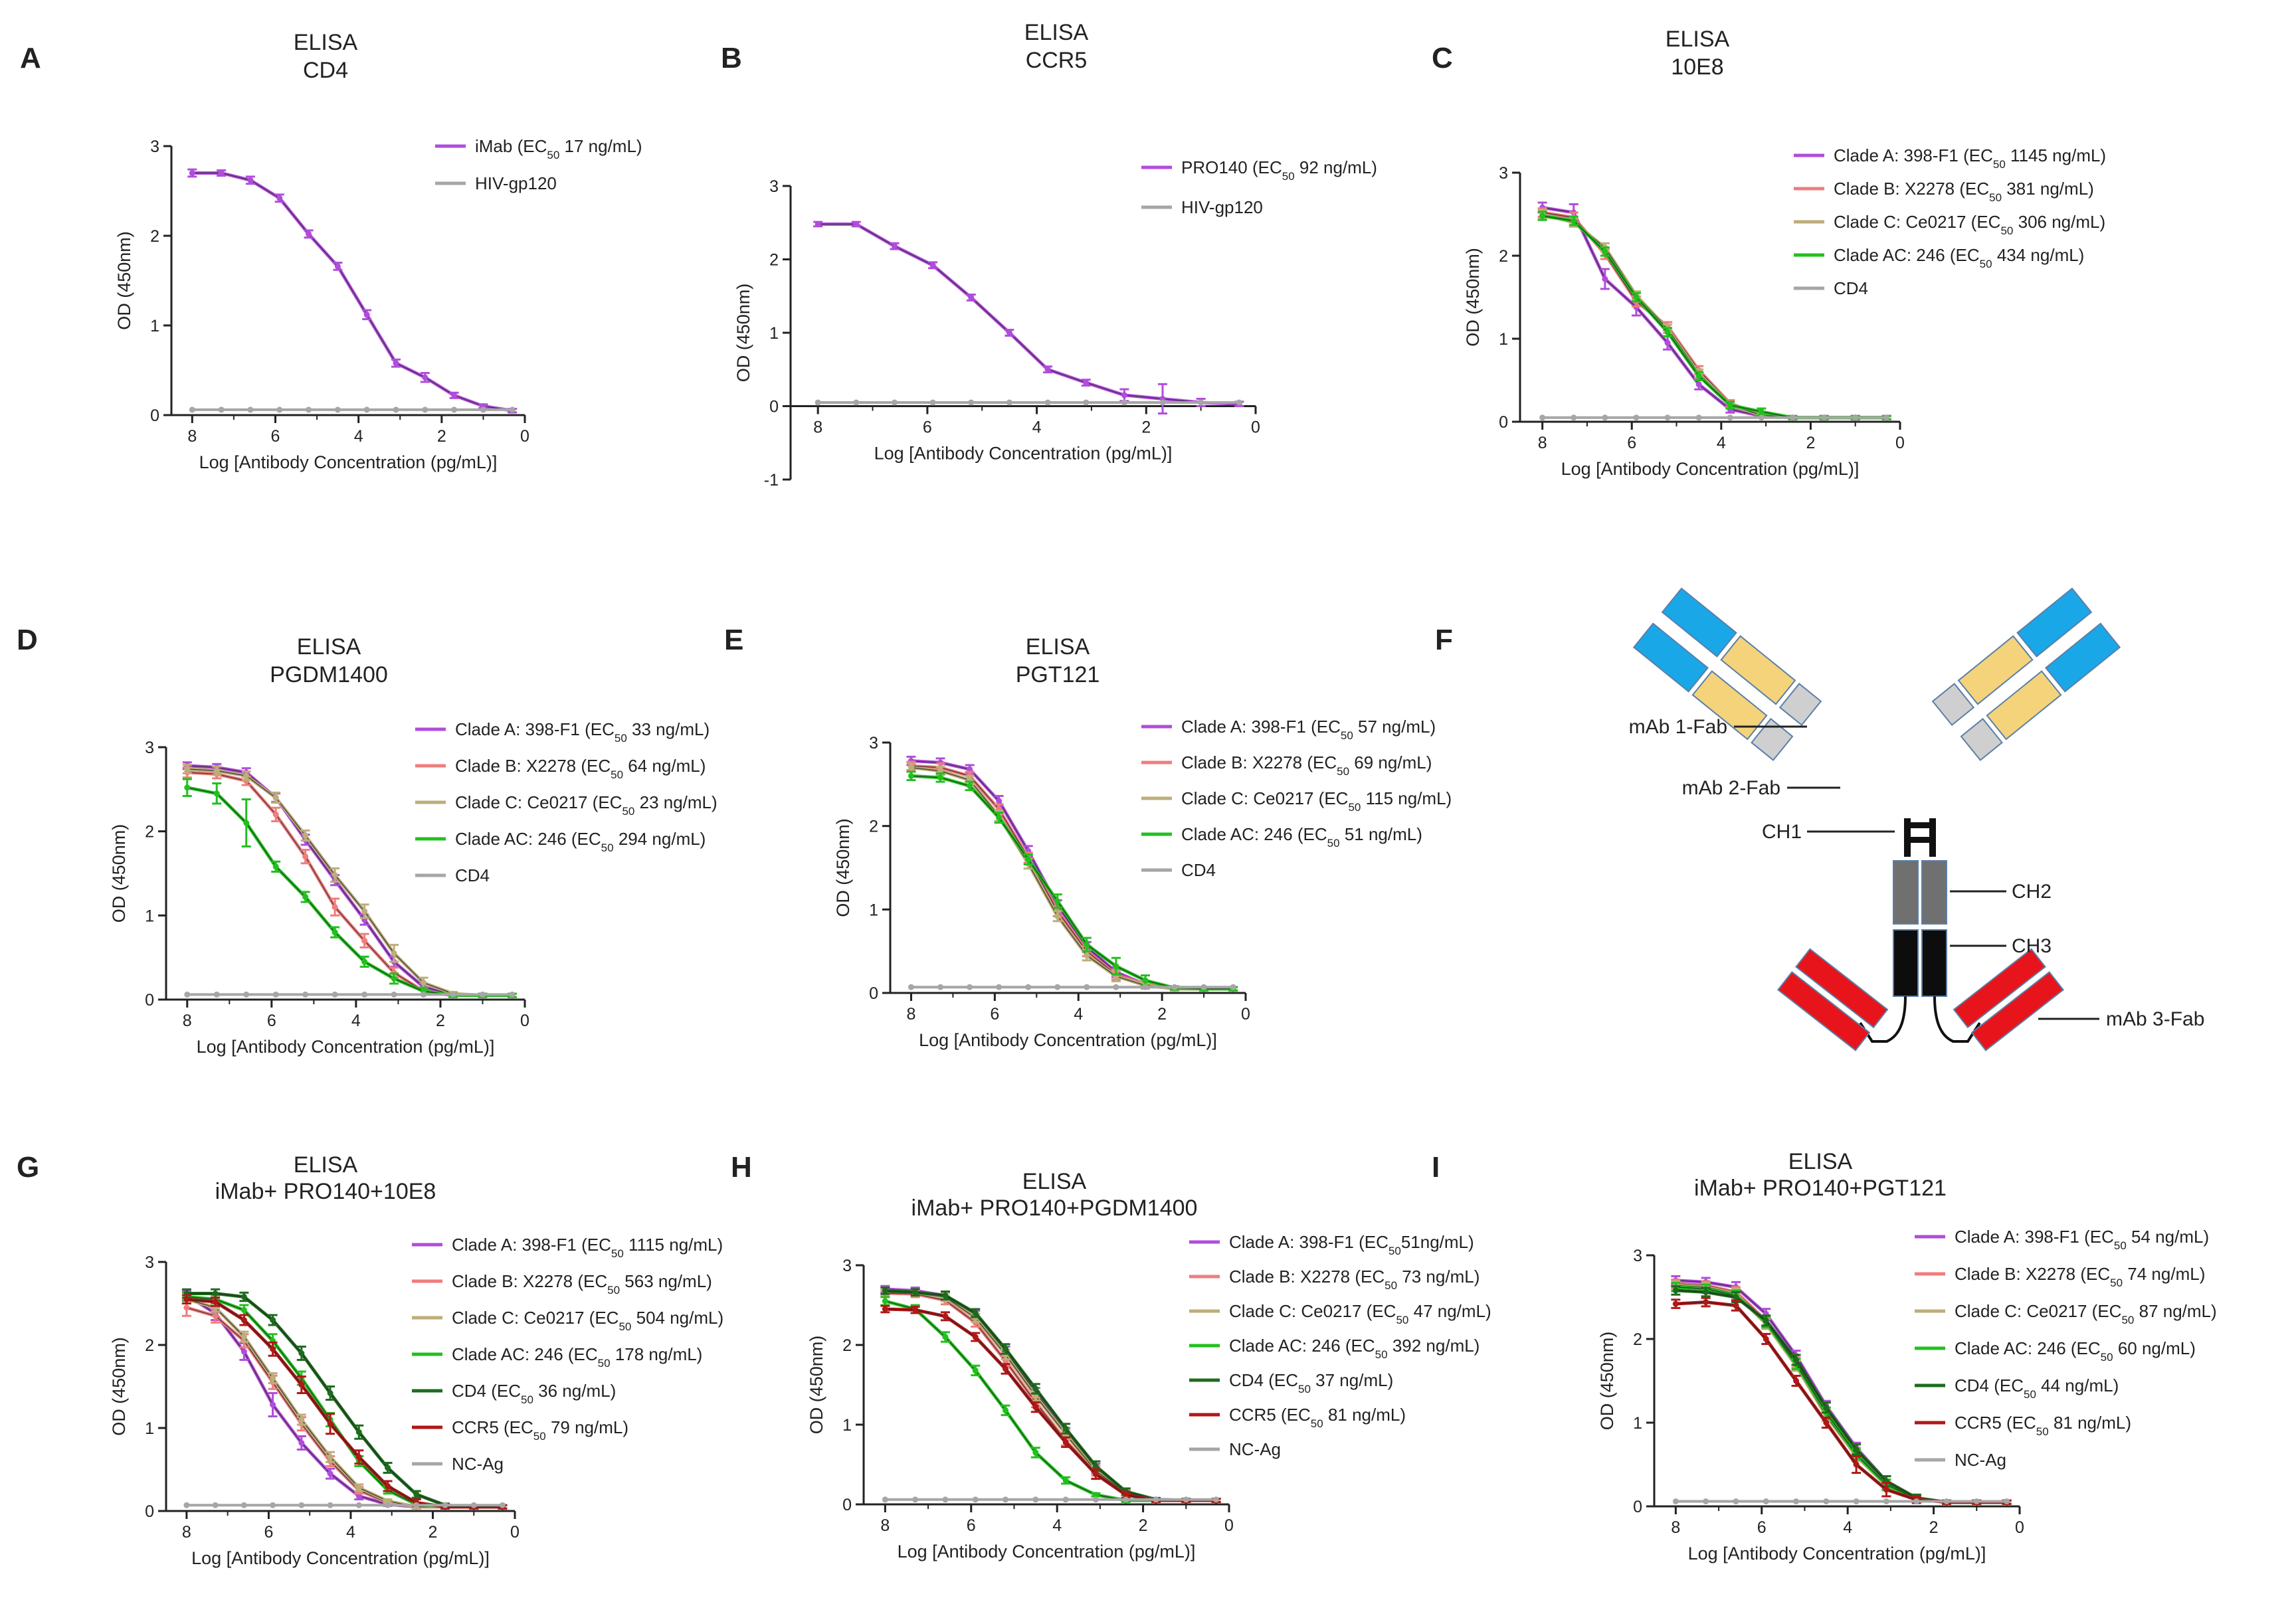 The height and width of the screenshot is (1600, 2296). I want to click on fit-curve, so click(344, 1403).